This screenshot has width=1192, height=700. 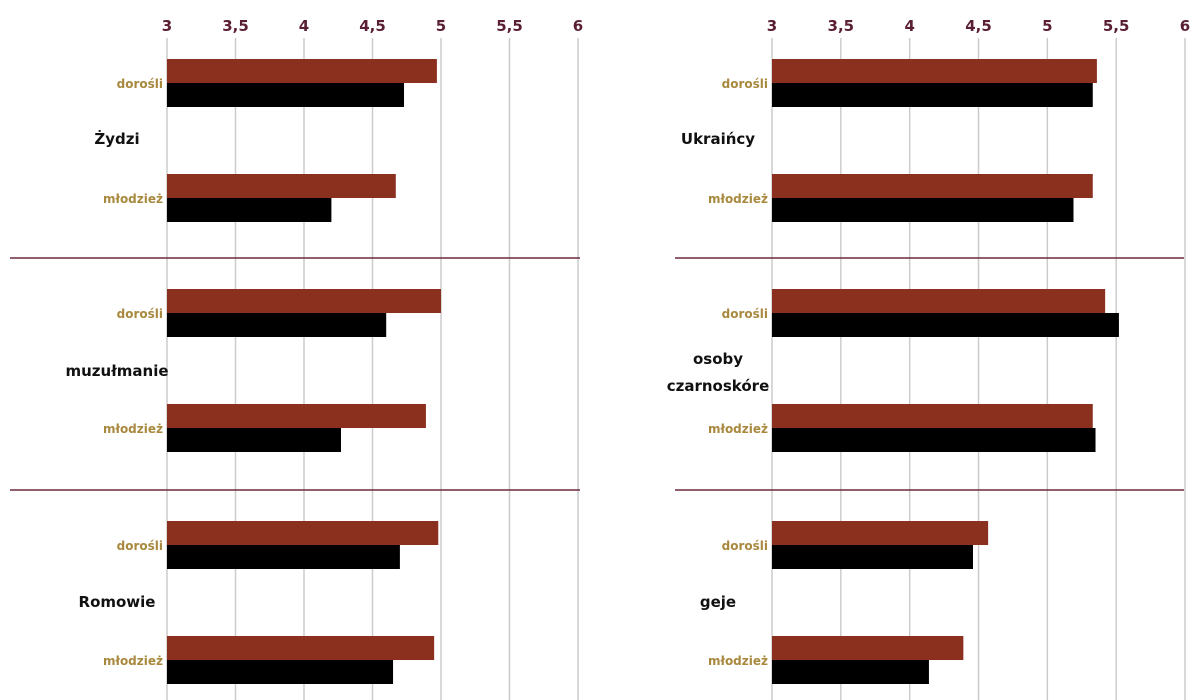 What do you see at coordinates (718, 139) in the screenshot?
I see `group-label: Ukraińcy` at bounding box center [718, 139].